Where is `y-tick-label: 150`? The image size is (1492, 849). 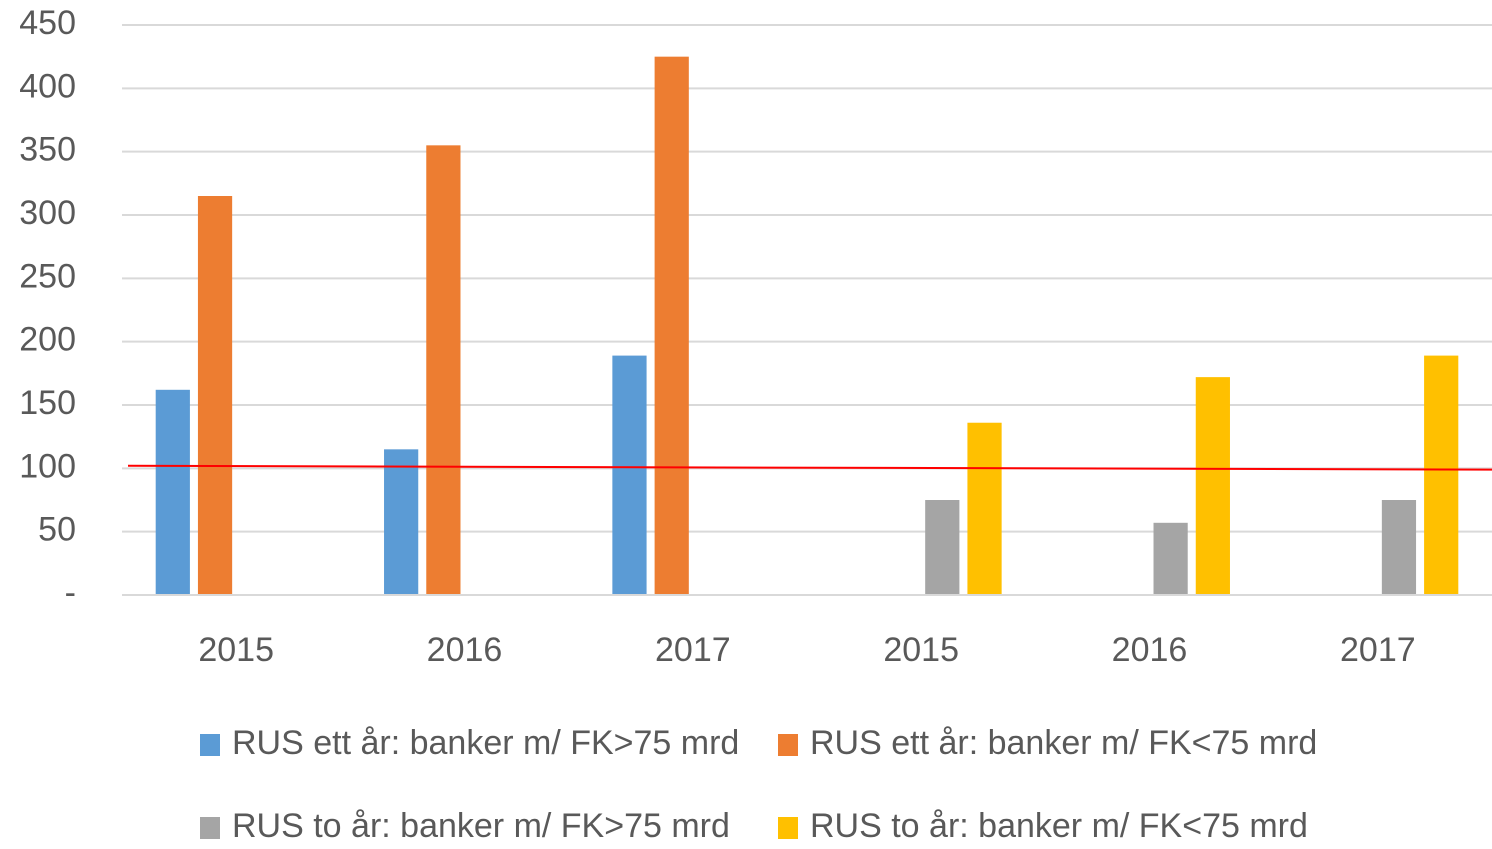
y-tick-label: 150 is located at coordinates (47, 403).